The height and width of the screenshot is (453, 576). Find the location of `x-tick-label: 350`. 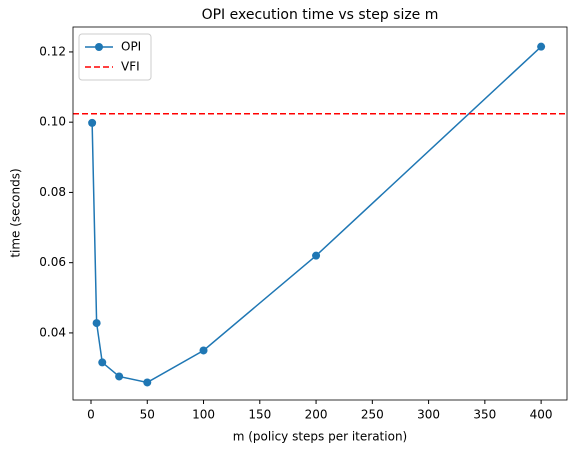

x-tick-label: 350 is located at coordinates (484, 415).